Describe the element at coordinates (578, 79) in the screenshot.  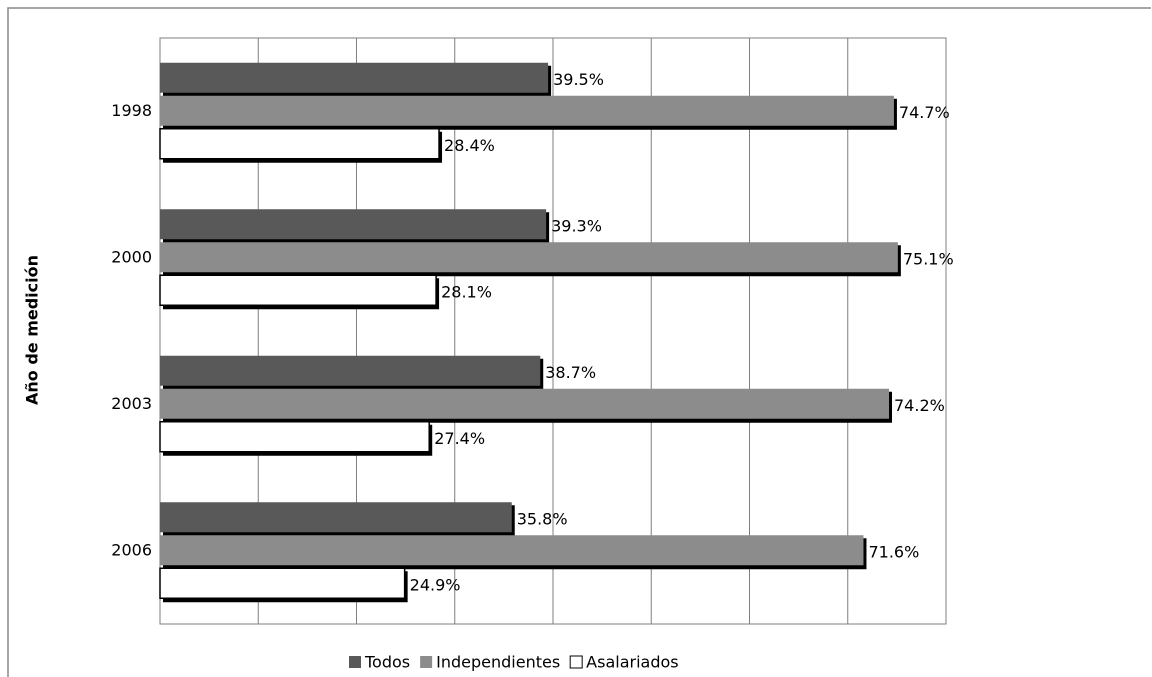
I see `data-label: 39.5%` at that location.